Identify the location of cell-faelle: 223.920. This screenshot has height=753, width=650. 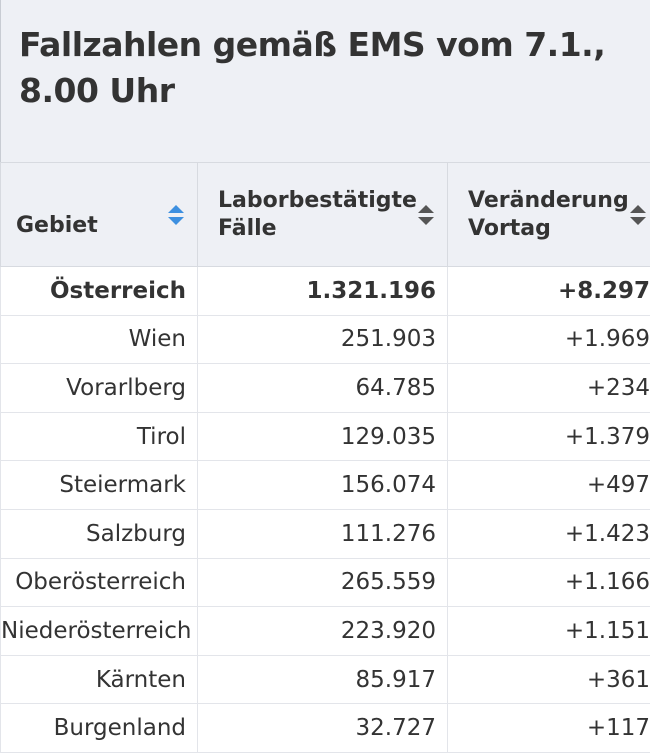
(323, 631).